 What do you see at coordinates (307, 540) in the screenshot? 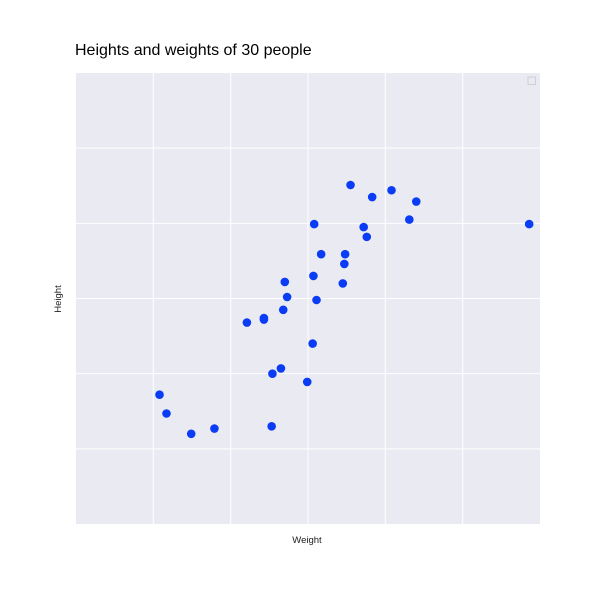
I see `x-axis-label: Weight` at bounding box center [307, 540].